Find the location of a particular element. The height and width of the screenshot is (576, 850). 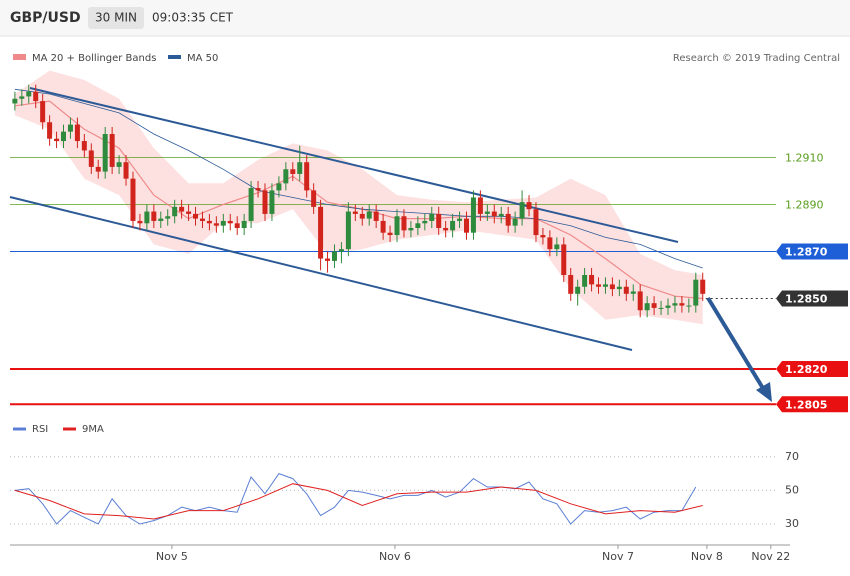

x-tick-label: Nov 7 is located at coordinates (618, 556).